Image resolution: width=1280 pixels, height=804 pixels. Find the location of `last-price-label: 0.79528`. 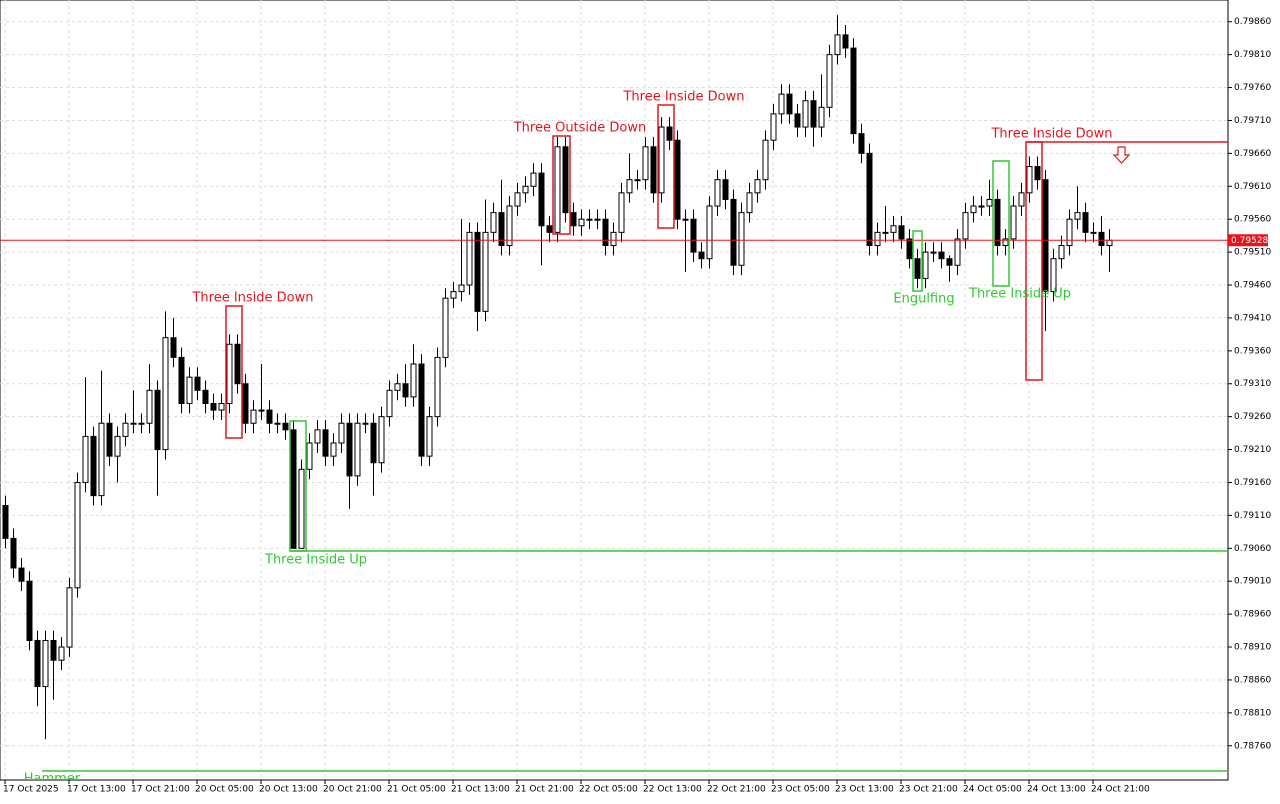

last-price-label: 0.79528 is located at coordinates (1249, 241).